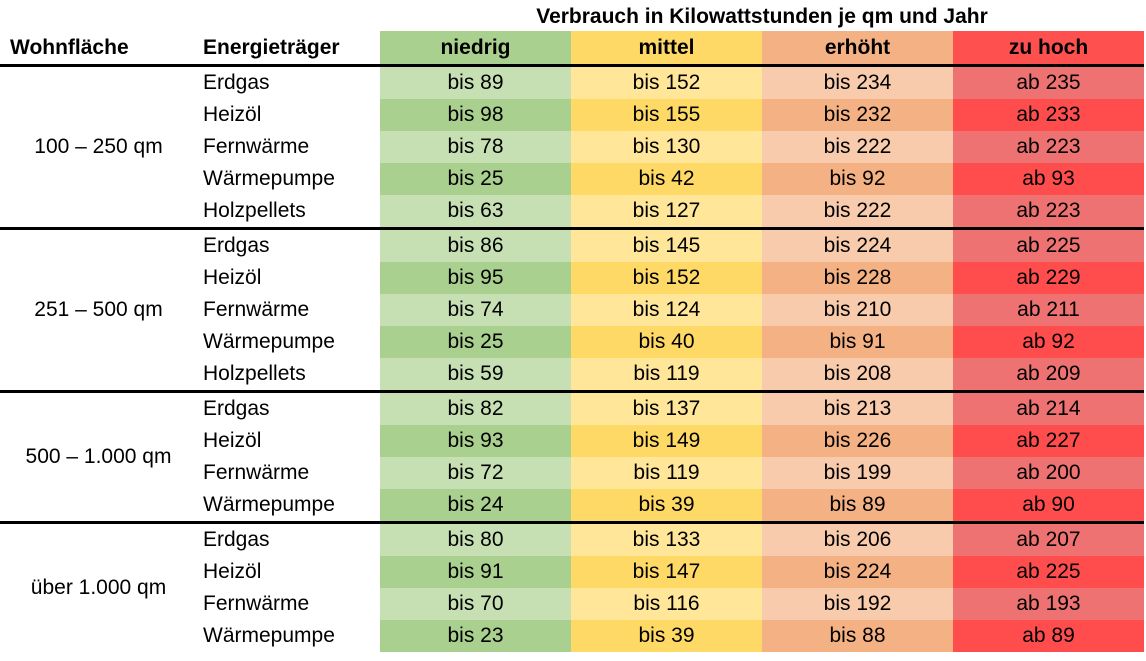 The height and width of the screenshot is (661, 1146). I want to click on area-label: 251 – 500 qm, so click(98, 310).